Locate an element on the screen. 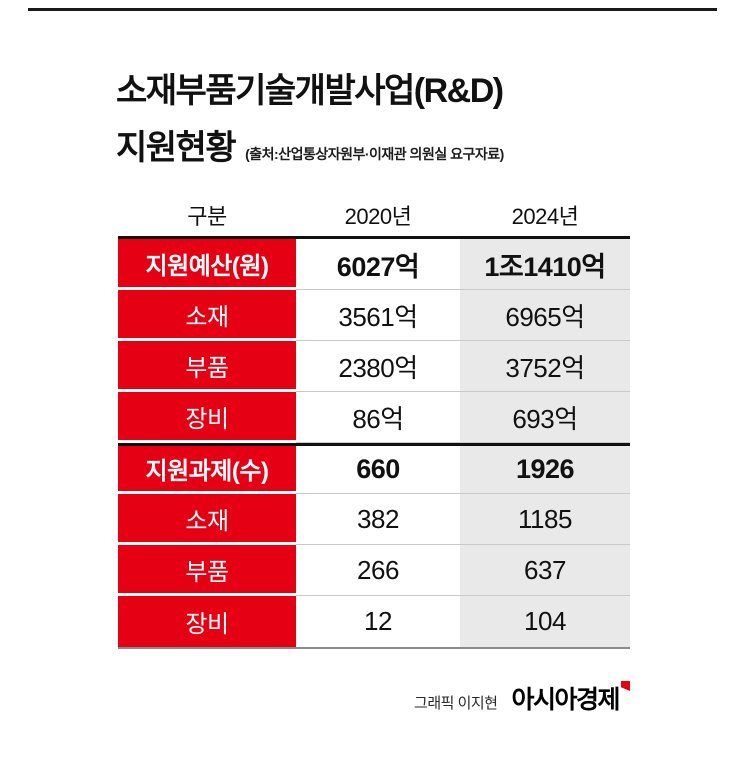 This screenshot has width=745, height=766. brand-logo-red-mark-icon is located at coordinates (625, 686).